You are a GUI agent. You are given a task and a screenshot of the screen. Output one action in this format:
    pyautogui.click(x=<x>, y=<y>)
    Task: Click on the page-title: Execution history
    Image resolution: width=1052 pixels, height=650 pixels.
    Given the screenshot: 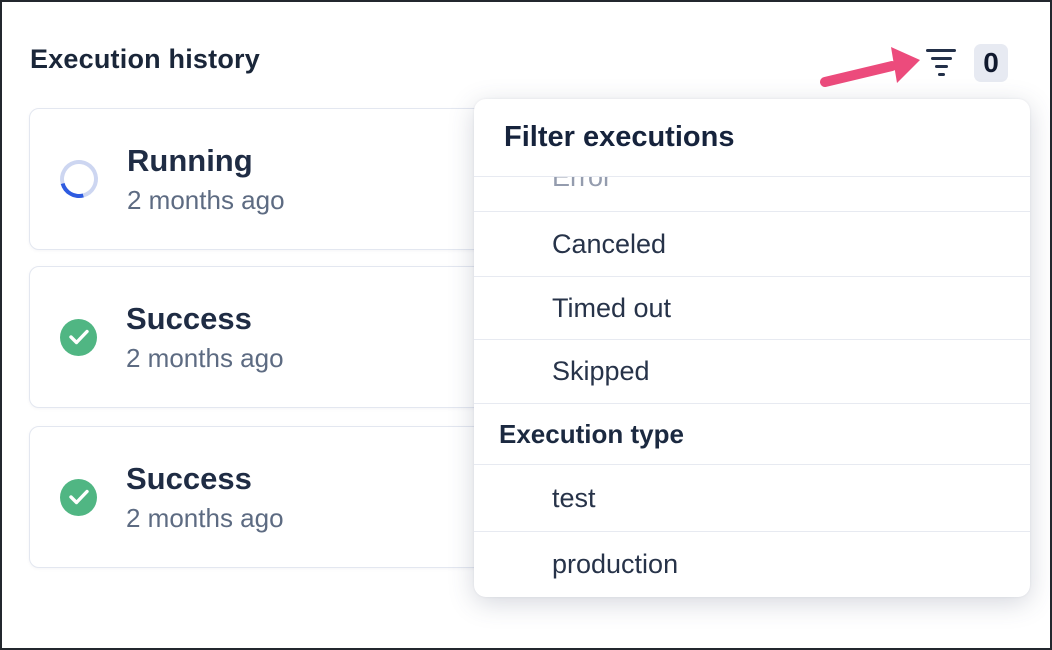 What is the action you would take?
    pyautogui.click(x=145, y=59)
    